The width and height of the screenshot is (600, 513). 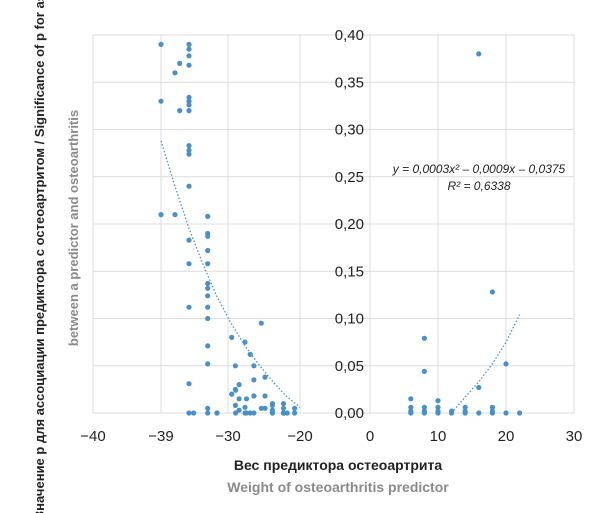 What do you see at coordinates (73, 228) in the screenshot?
I see `y-axis-title-line2: between a predictor and osteoarthritis` at bounding box center [73, 228].